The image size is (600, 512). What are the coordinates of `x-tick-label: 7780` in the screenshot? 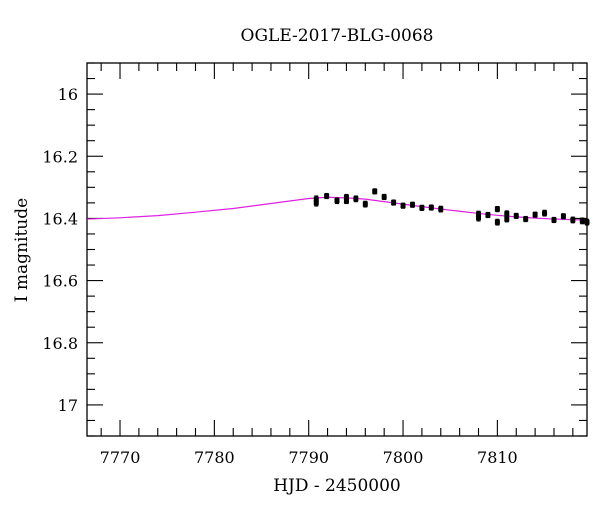 It's located at (214, 457).